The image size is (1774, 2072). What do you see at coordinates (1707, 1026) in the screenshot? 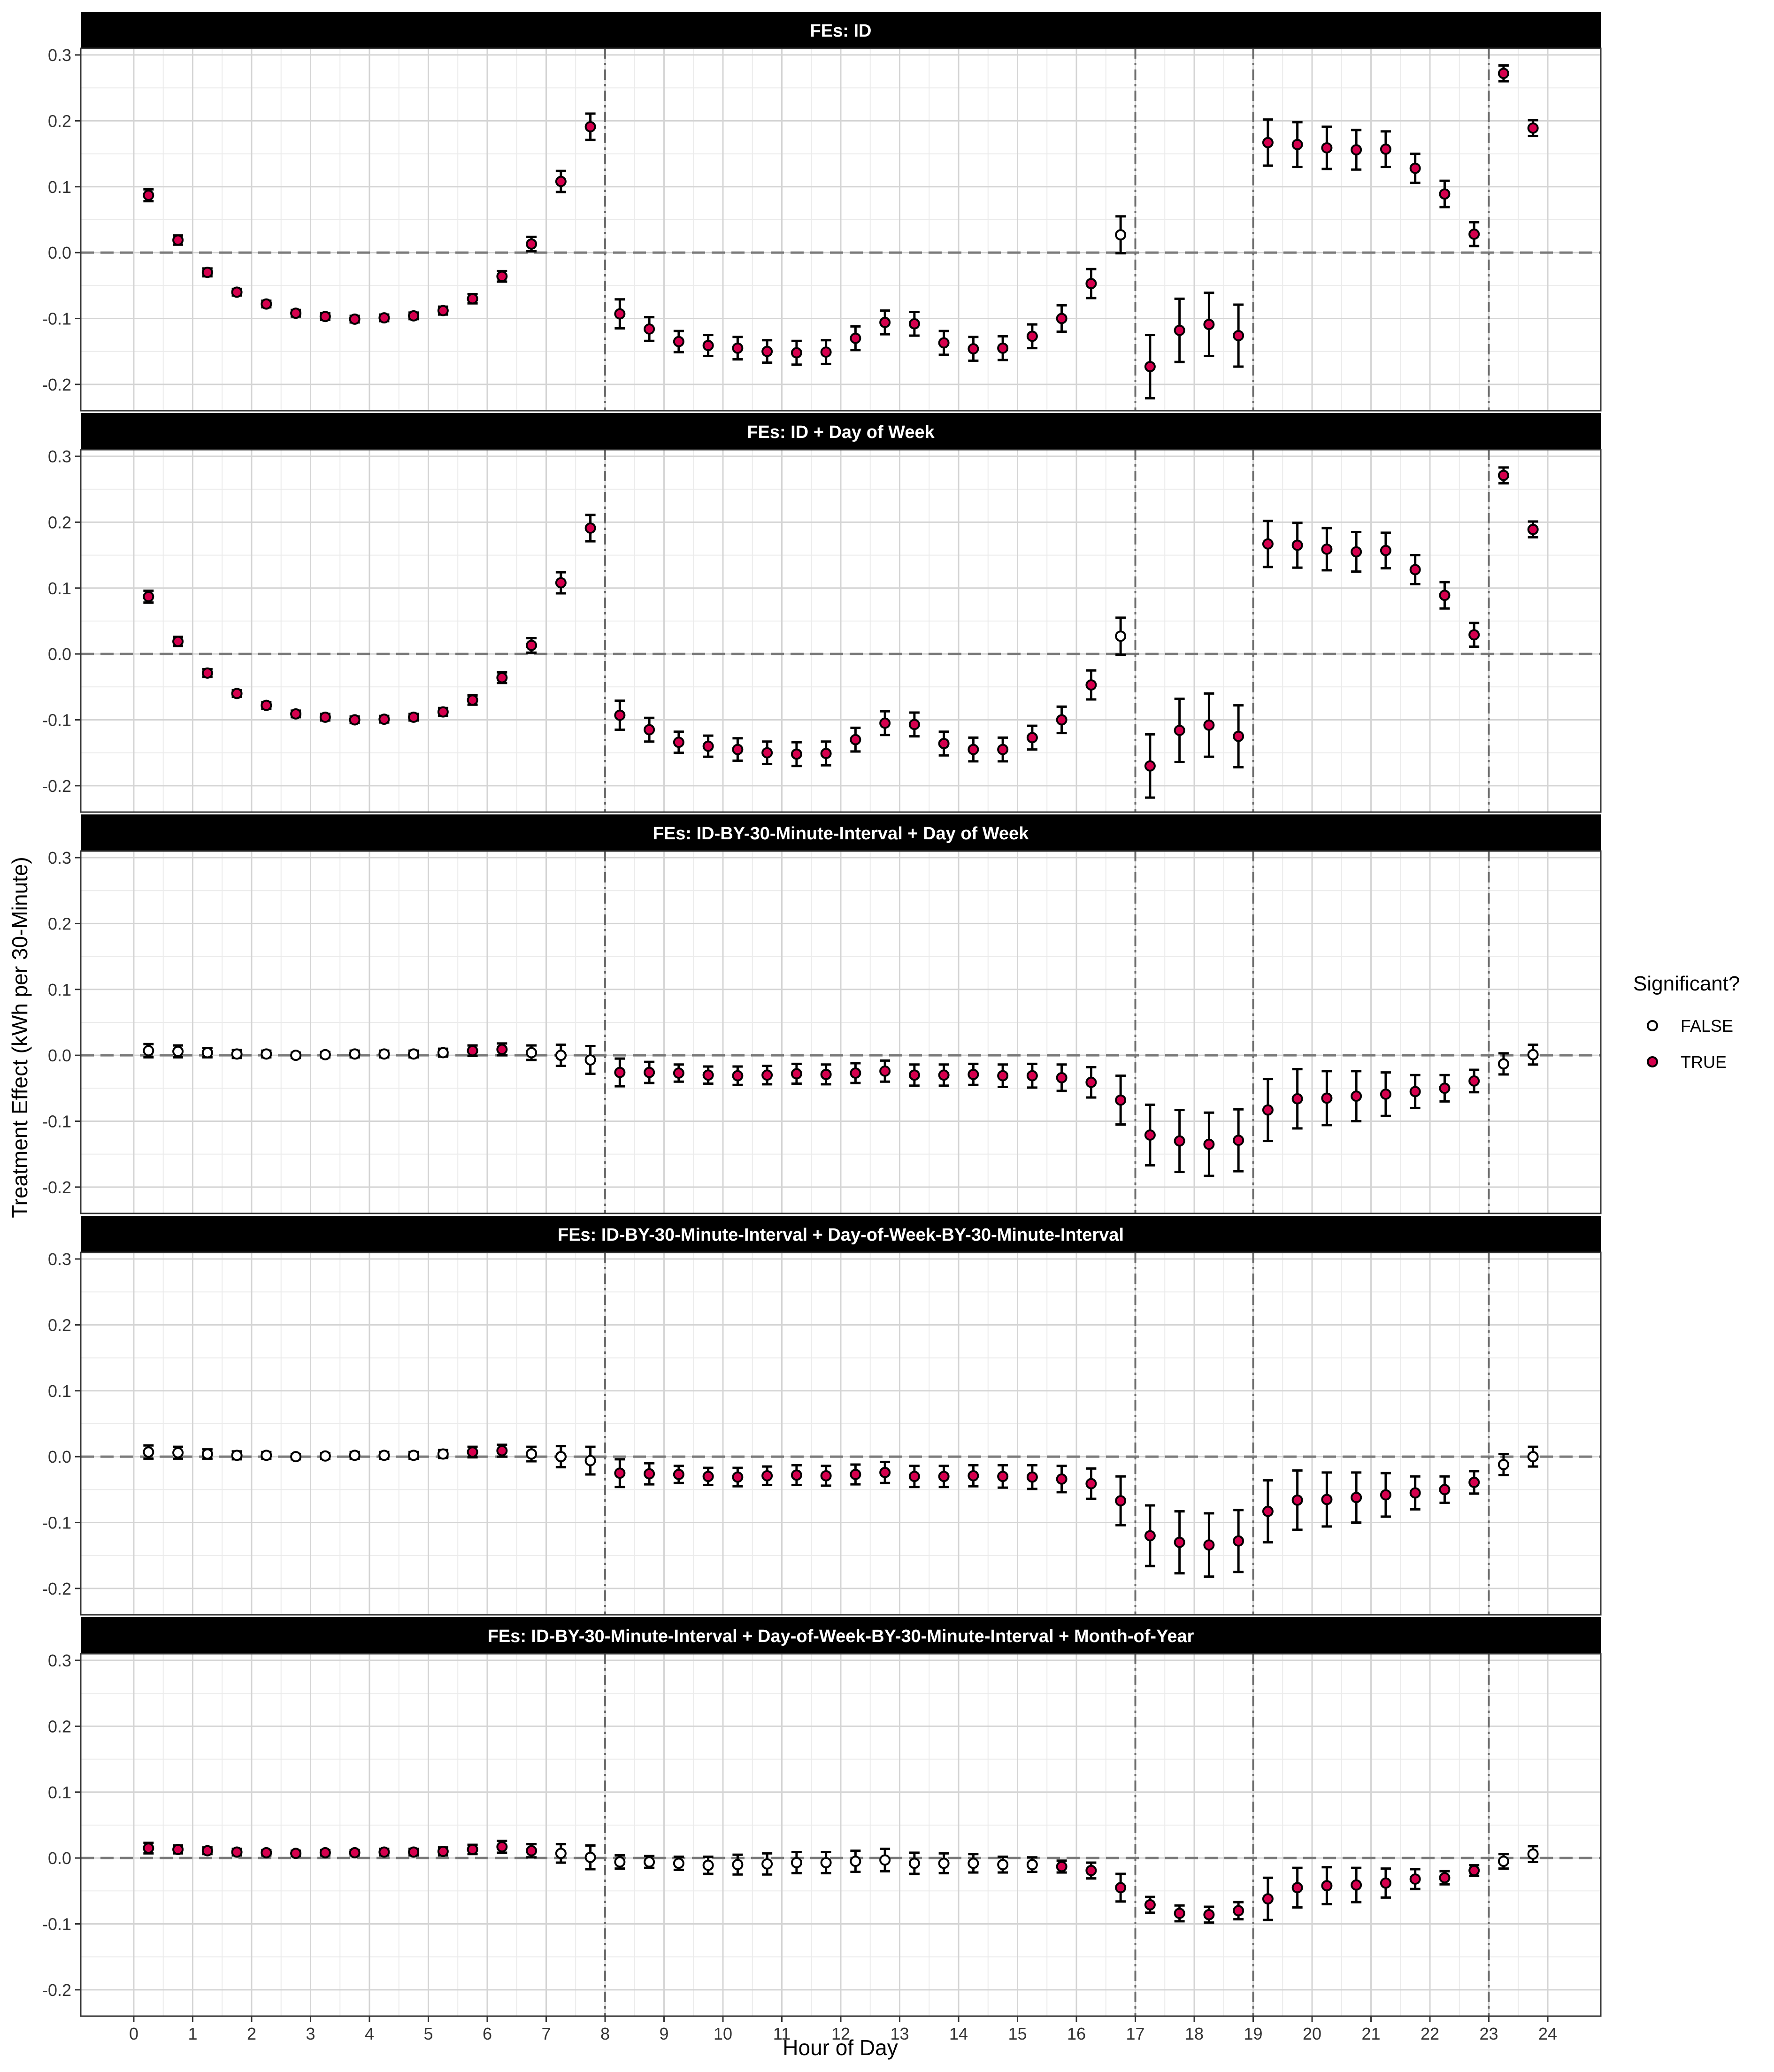
I see `legend-label-false: FALSE` at bounding box center [1707, 1026].